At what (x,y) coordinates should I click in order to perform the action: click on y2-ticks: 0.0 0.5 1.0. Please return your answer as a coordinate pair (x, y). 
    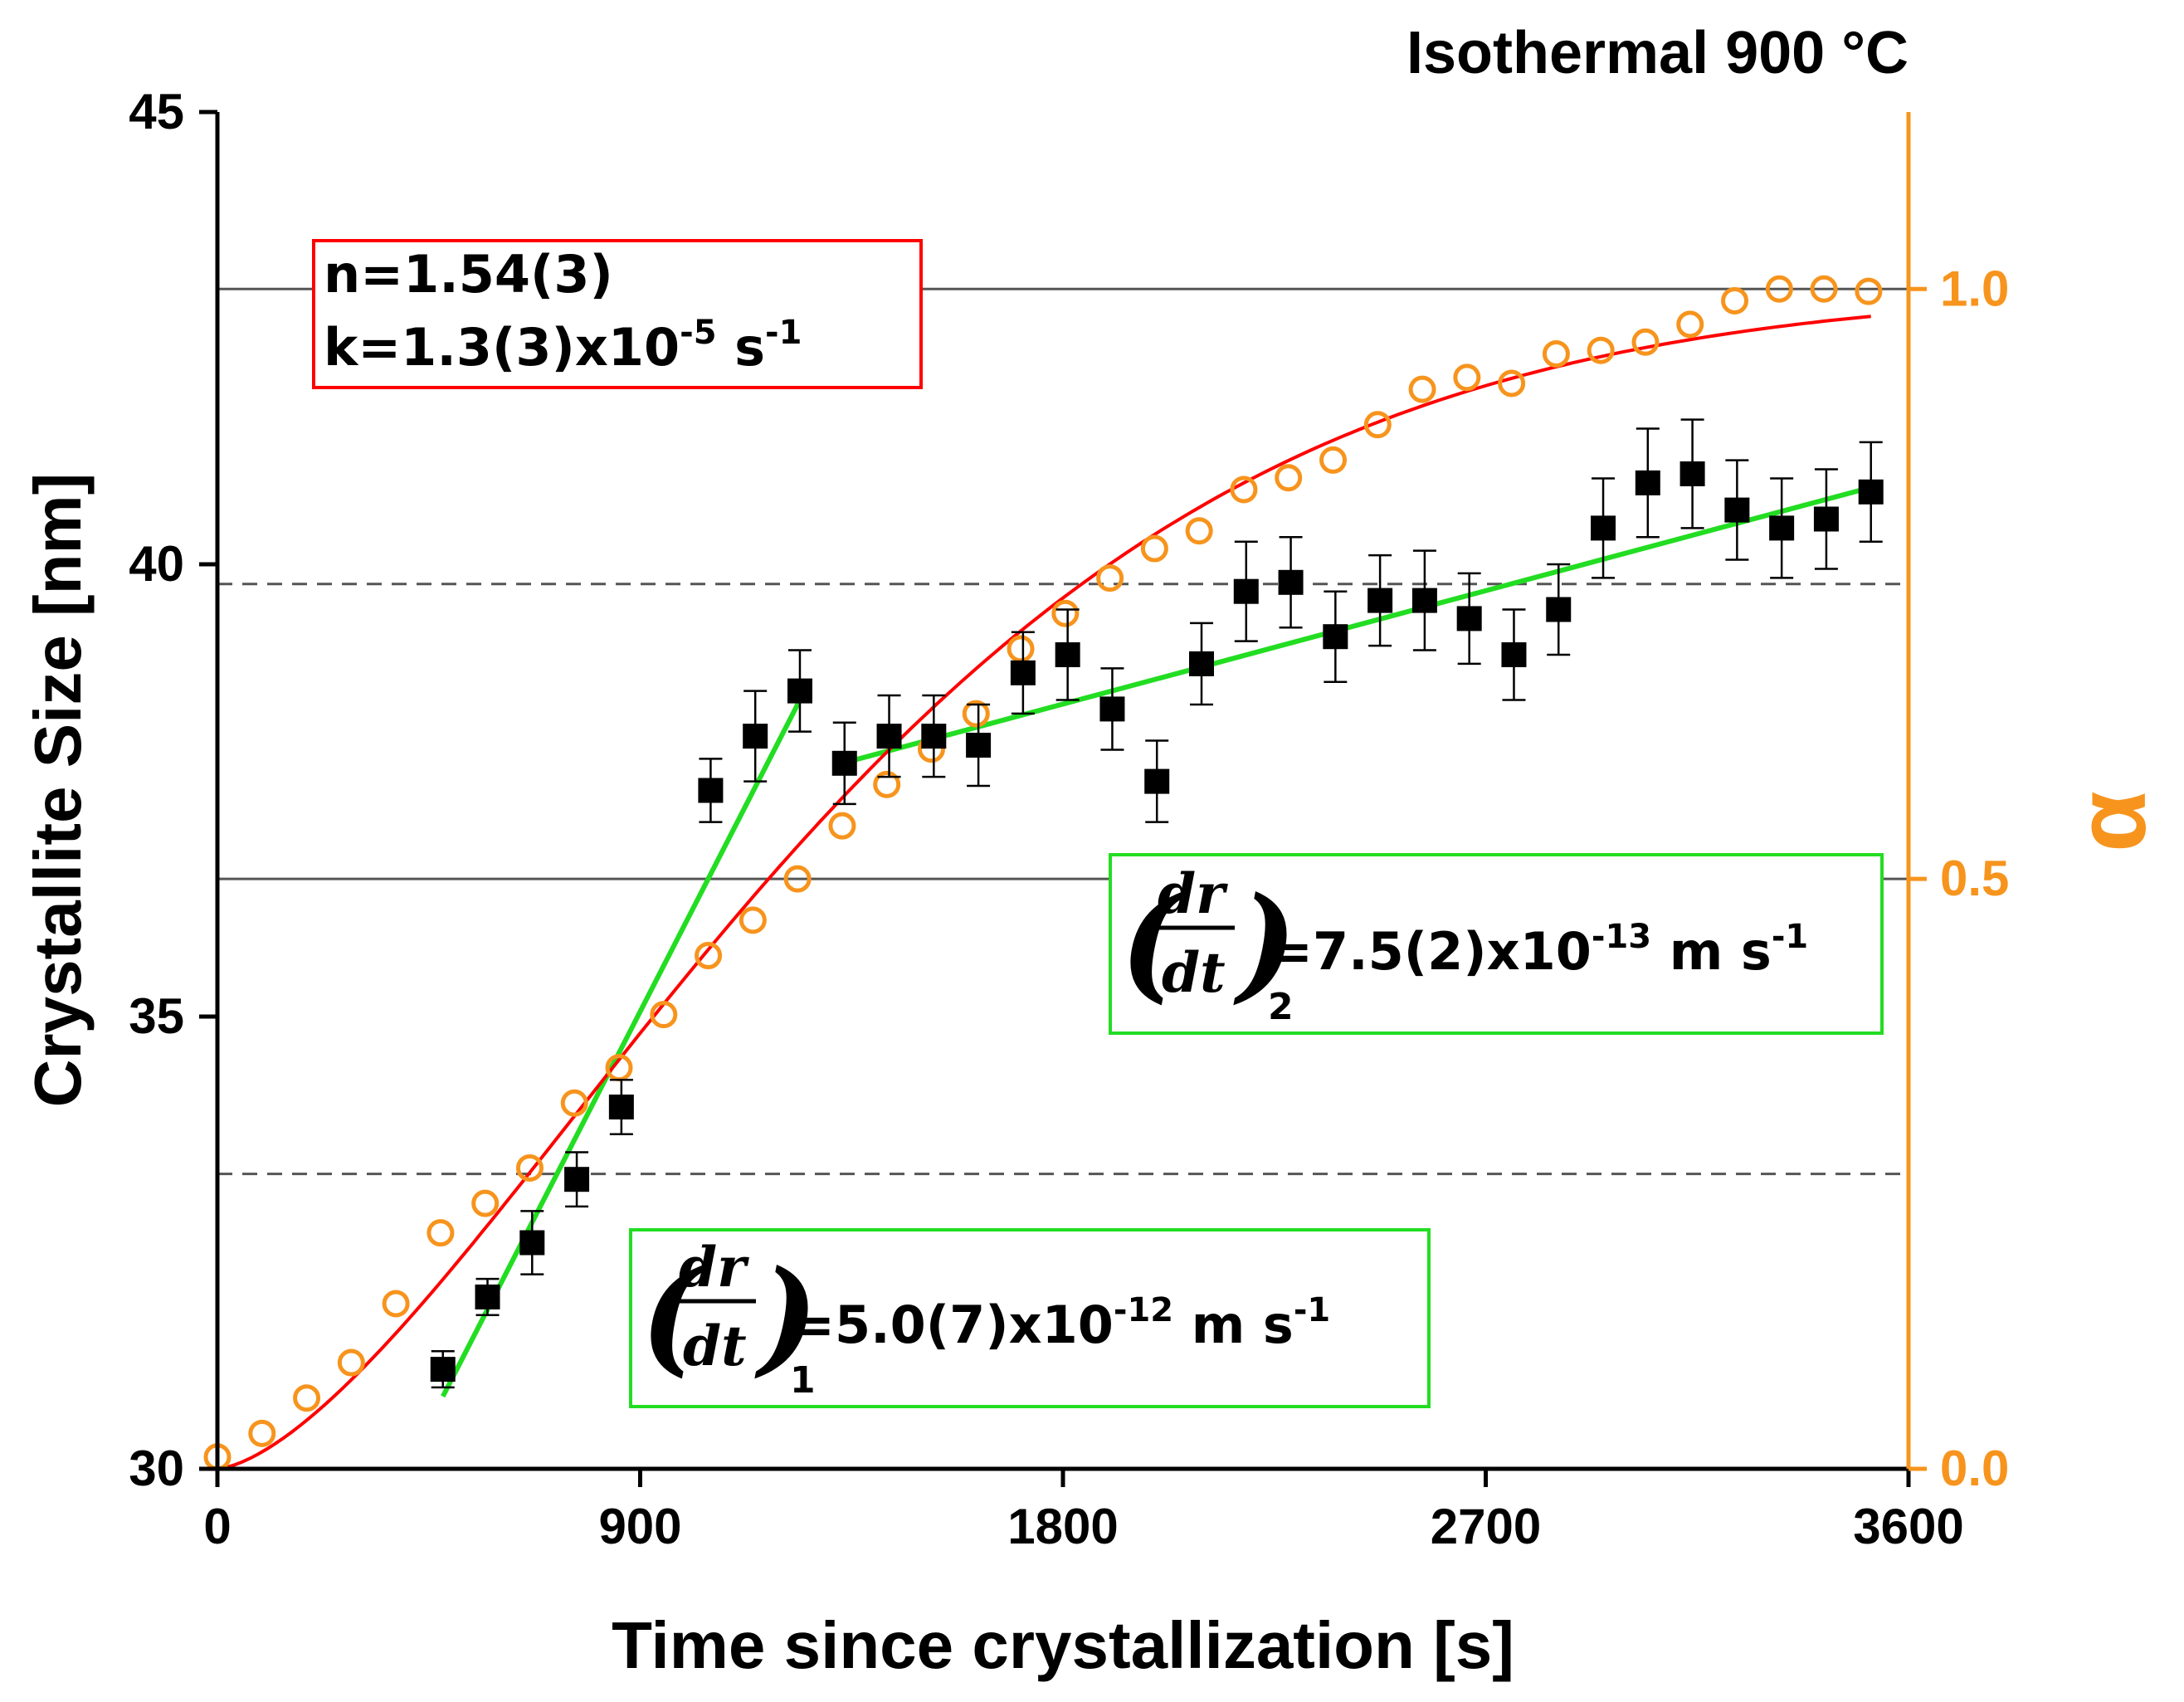
    Looking at the image, I should click on (1959, 879).